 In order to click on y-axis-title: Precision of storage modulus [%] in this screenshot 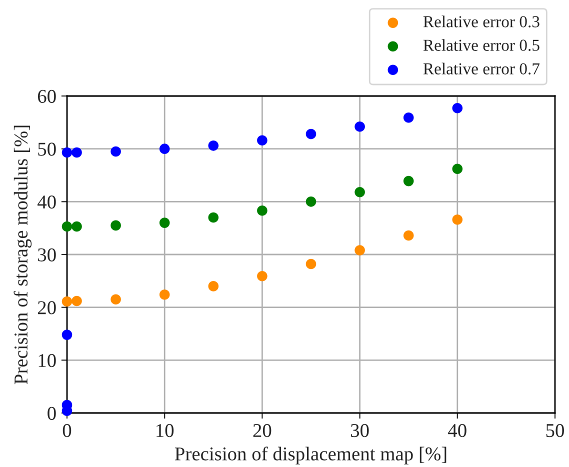, I will do `click(23, 255)`.